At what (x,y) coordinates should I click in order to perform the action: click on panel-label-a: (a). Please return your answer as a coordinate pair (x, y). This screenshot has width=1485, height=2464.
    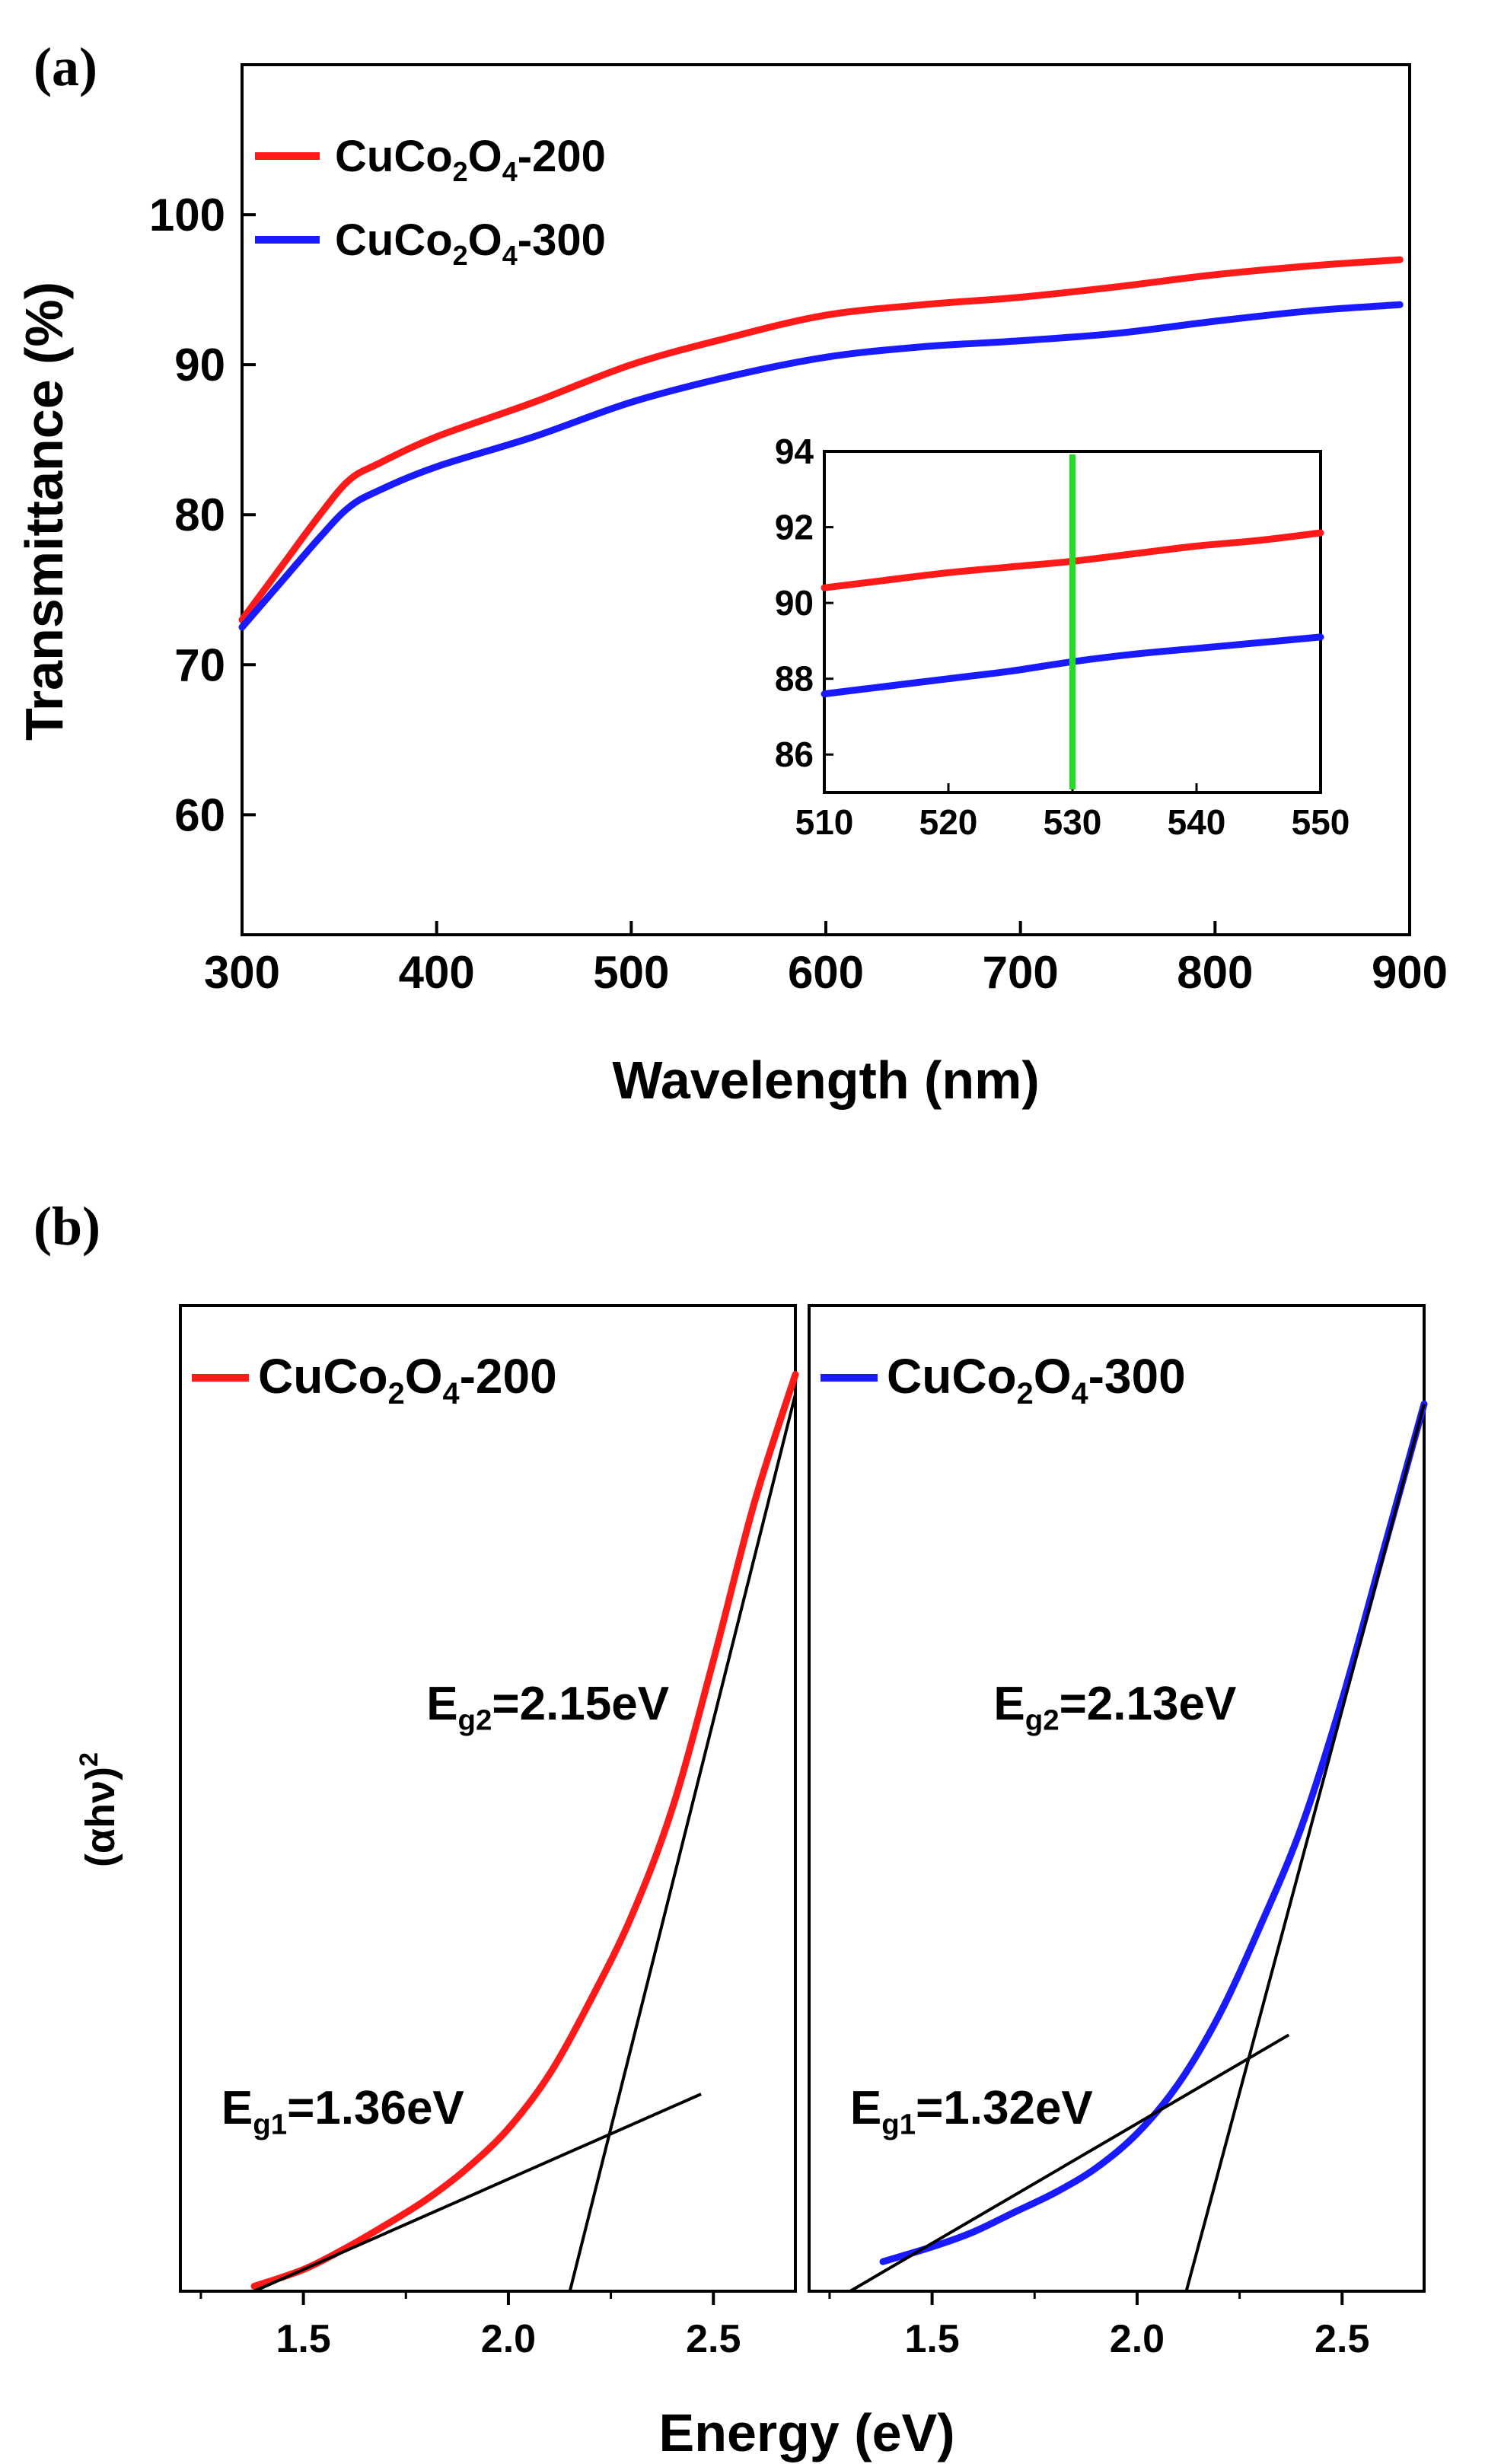
    Looking at the image, I should click on (65, 67).